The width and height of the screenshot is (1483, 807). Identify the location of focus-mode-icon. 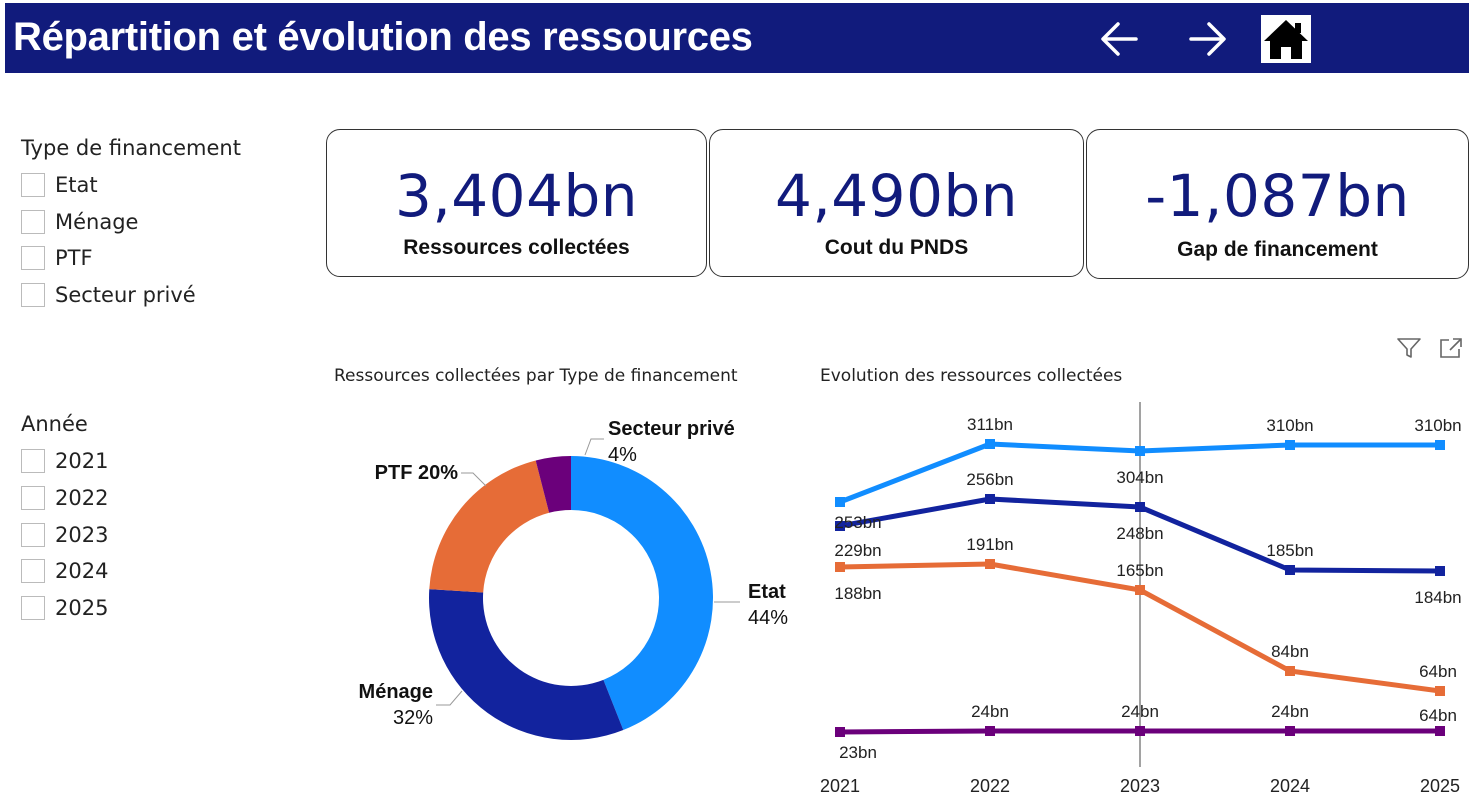
(1451, 348).